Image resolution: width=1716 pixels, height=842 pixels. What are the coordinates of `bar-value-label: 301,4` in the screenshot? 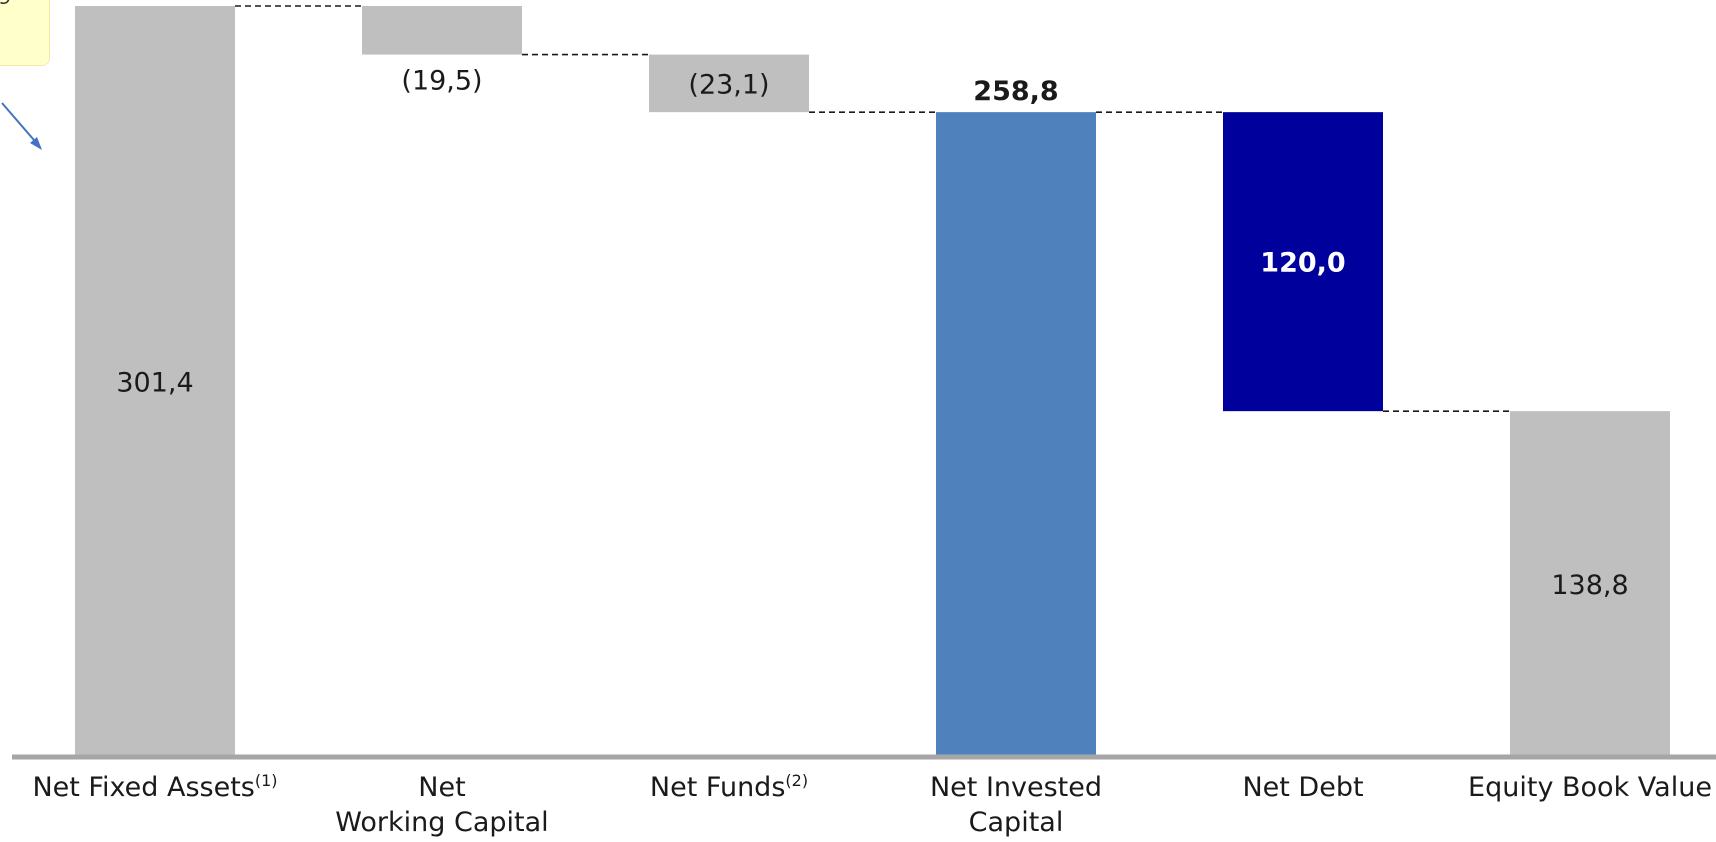 It's located at (154, 383).